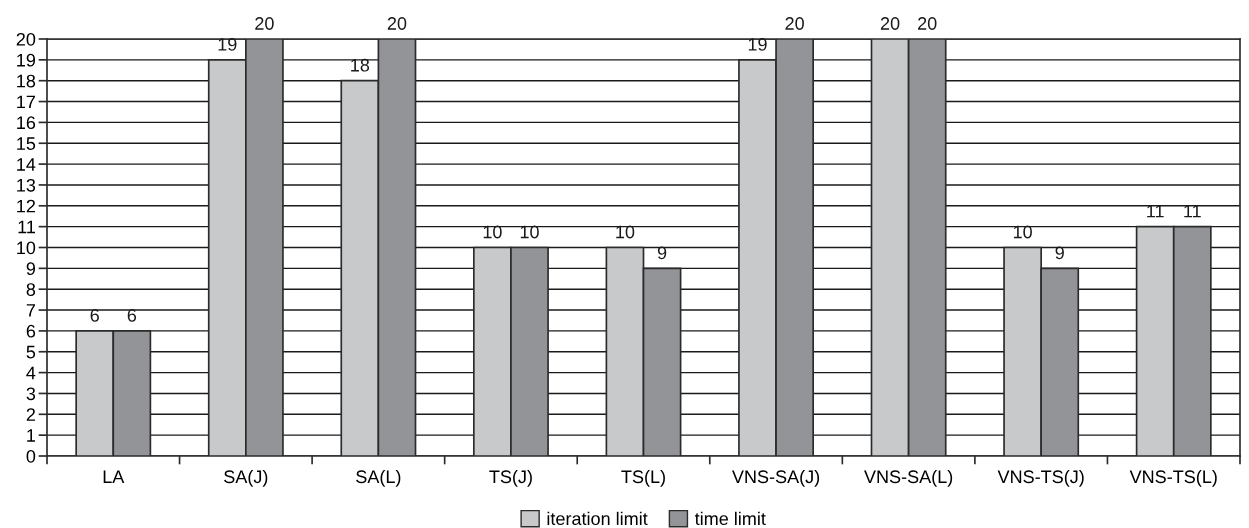 The width and height of the screenshot is (1249, 528). Describe the element at coordinates (26, 185) in the screenshot. I see `y-tick-label: 13` at that location.